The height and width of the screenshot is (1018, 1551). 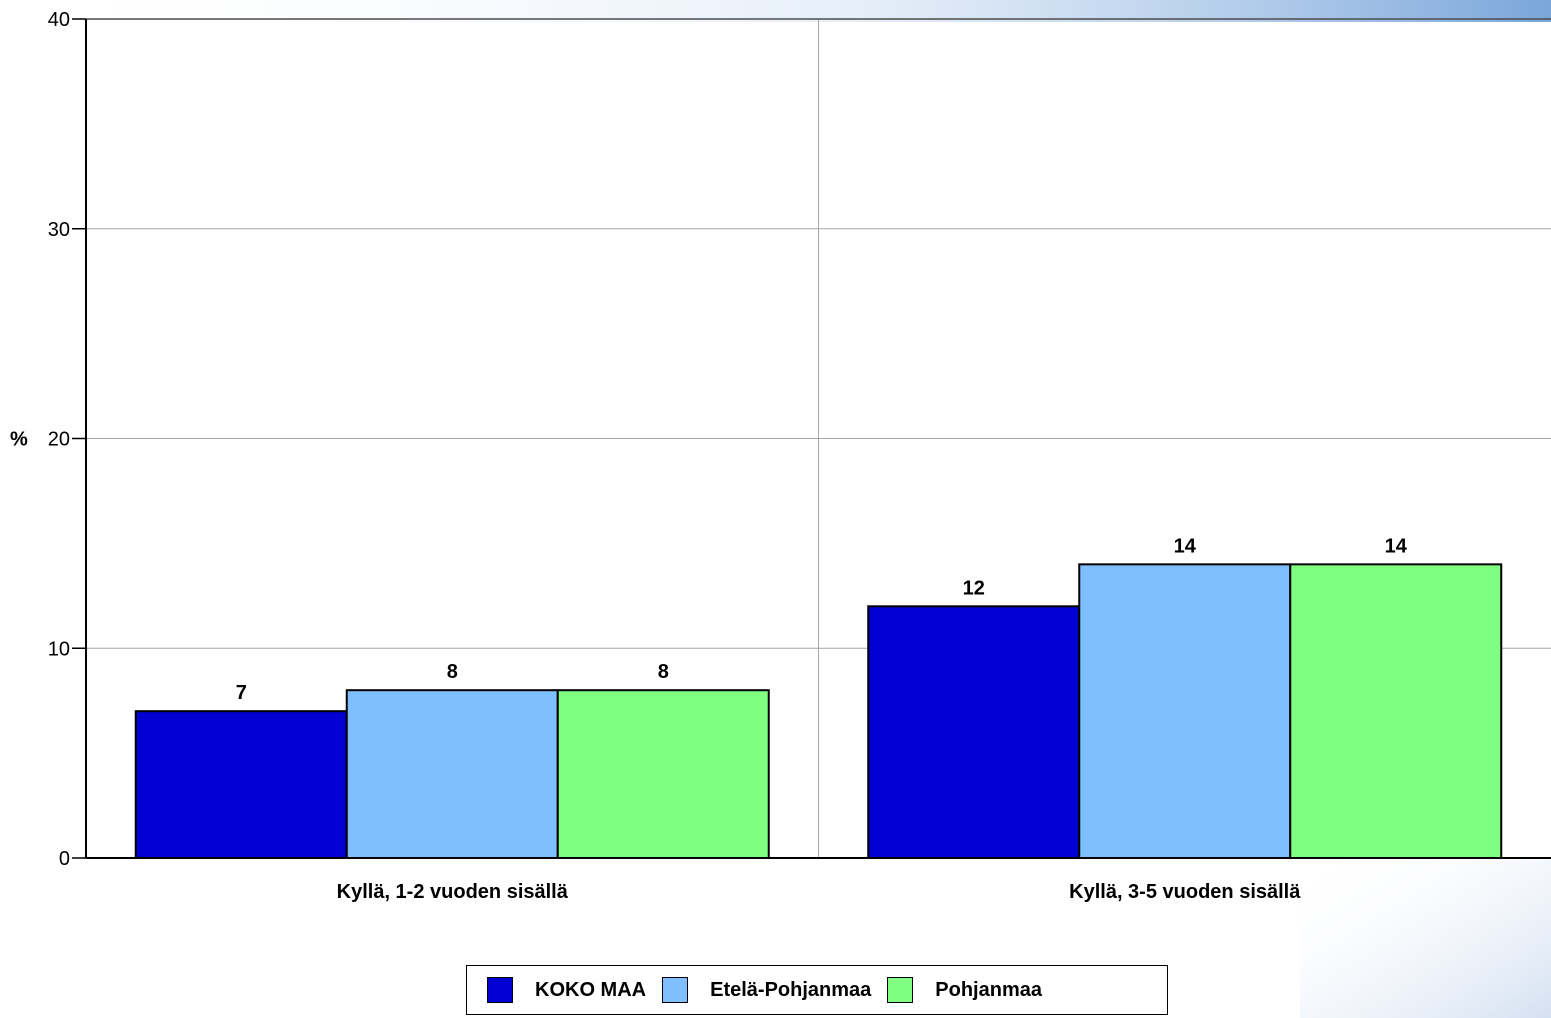 What do you see at coordinates (241, 693) in the screenshot?
I see `data-label-0-0: 7` at bounding box center [241, 693].